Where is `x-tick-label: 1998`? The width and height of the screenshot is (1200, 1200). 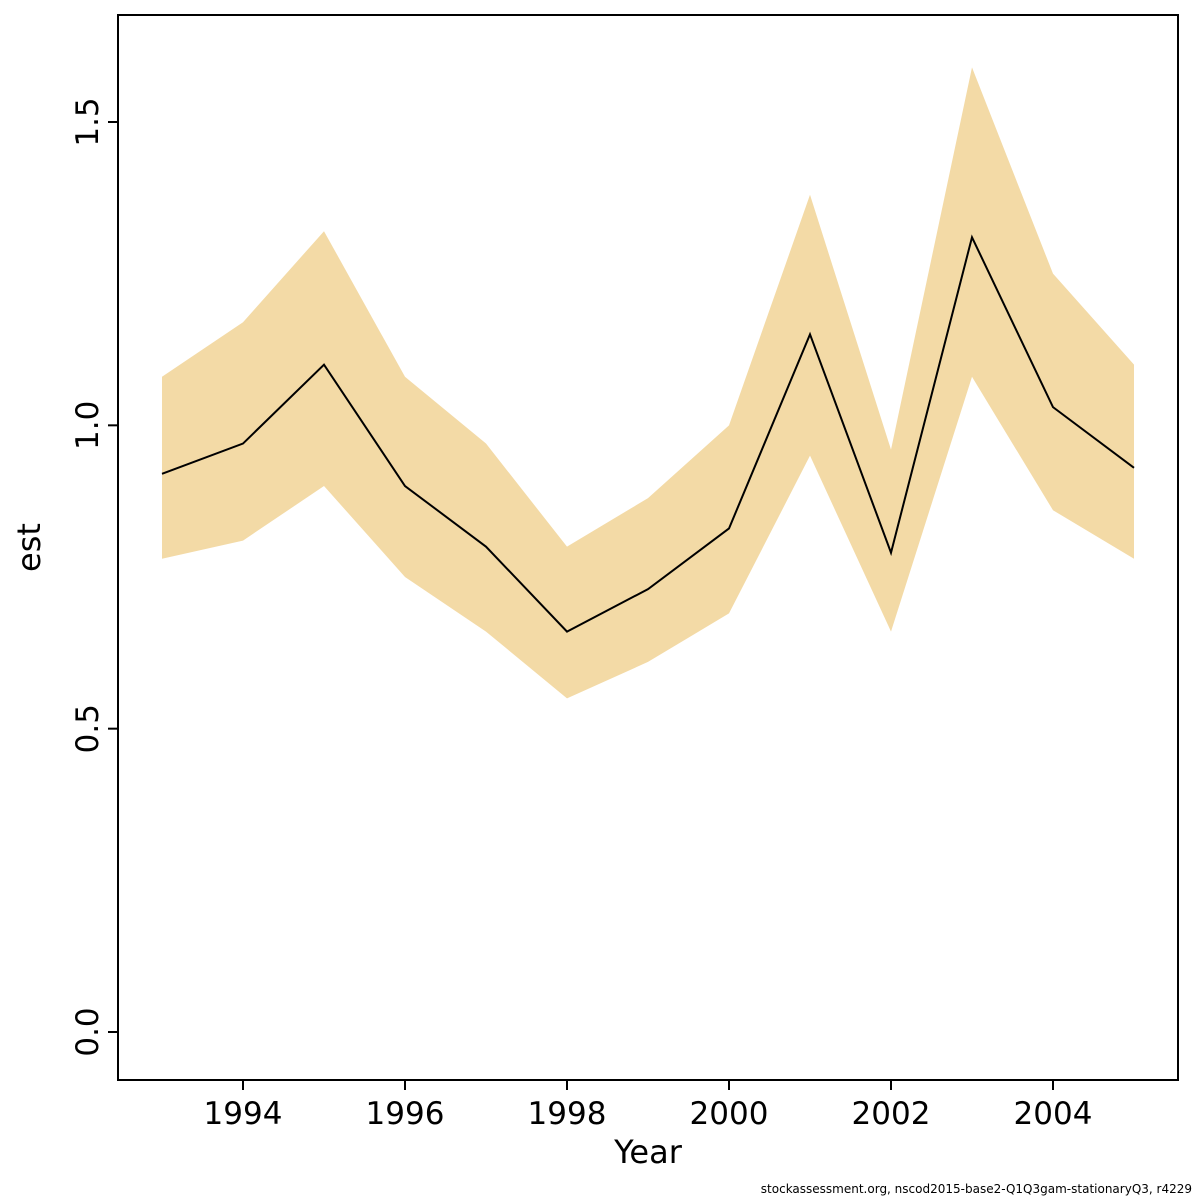
x-tick-label: 1998 is located at coordinates (567, 1114).